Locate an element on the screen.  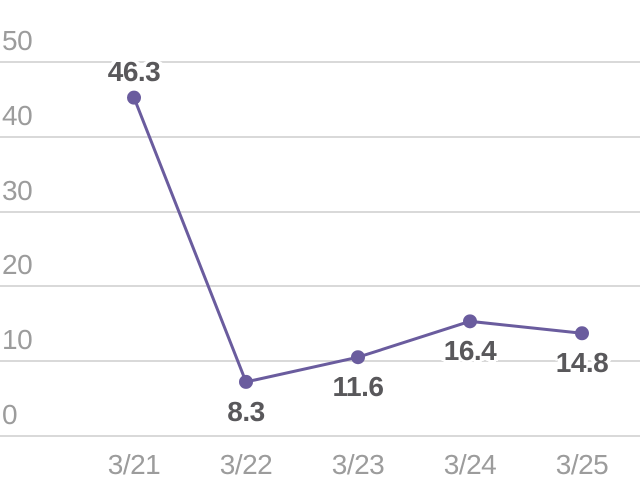
data-point-value-label: 16.4 is located at coordinates (470, 351).